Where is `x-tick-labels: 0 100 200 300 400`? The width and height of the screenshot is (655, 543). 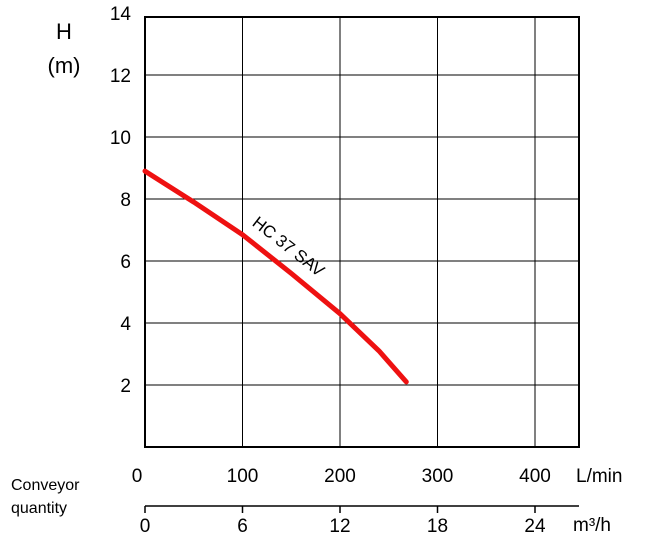 x-tick-labels: 0 100 200 300 400 is located at coordinates (341, 476).